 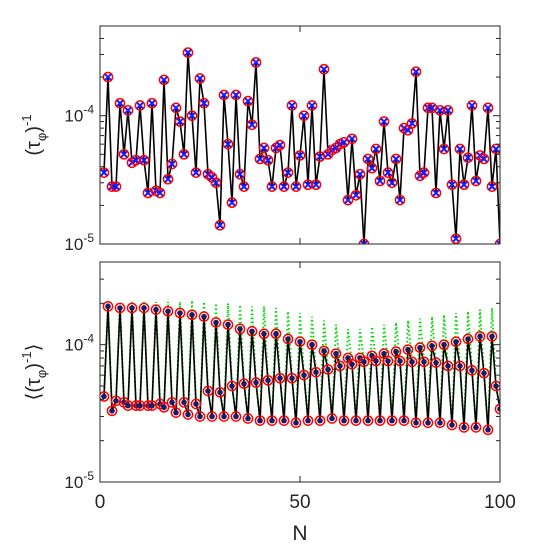 What do you see at coordinates (34, 134) in the screenshot?
I see `y-axis-label: (τφ)-1` at bounding box center [34, 134].